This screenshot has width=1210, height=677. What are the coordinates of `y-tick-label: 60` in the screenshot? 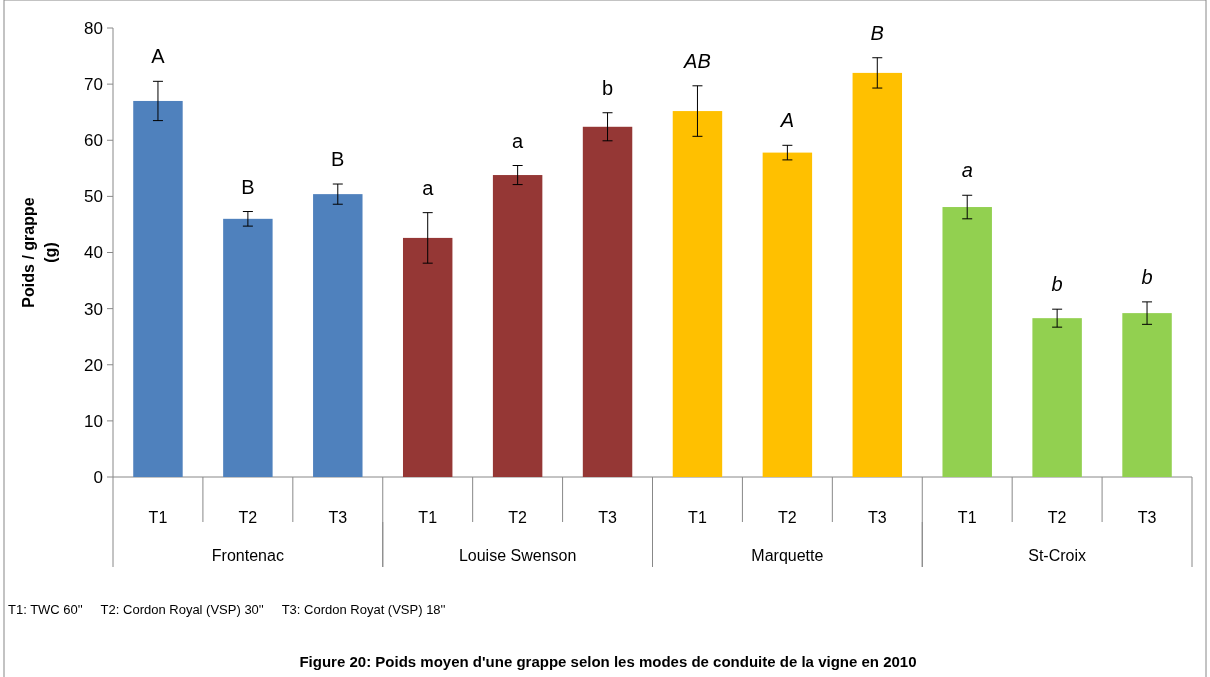 It's located at (93, 141).